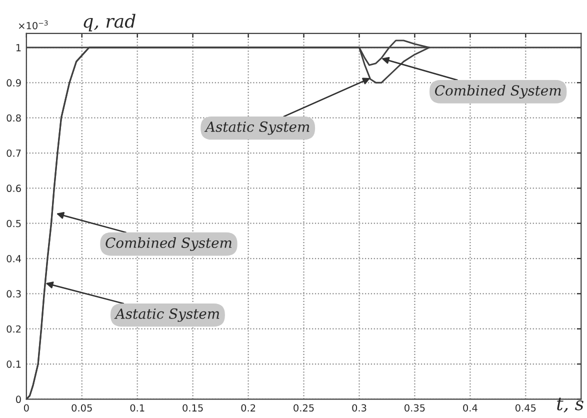  I want to click on y-tick-label: 0.6, so click(13, 188).